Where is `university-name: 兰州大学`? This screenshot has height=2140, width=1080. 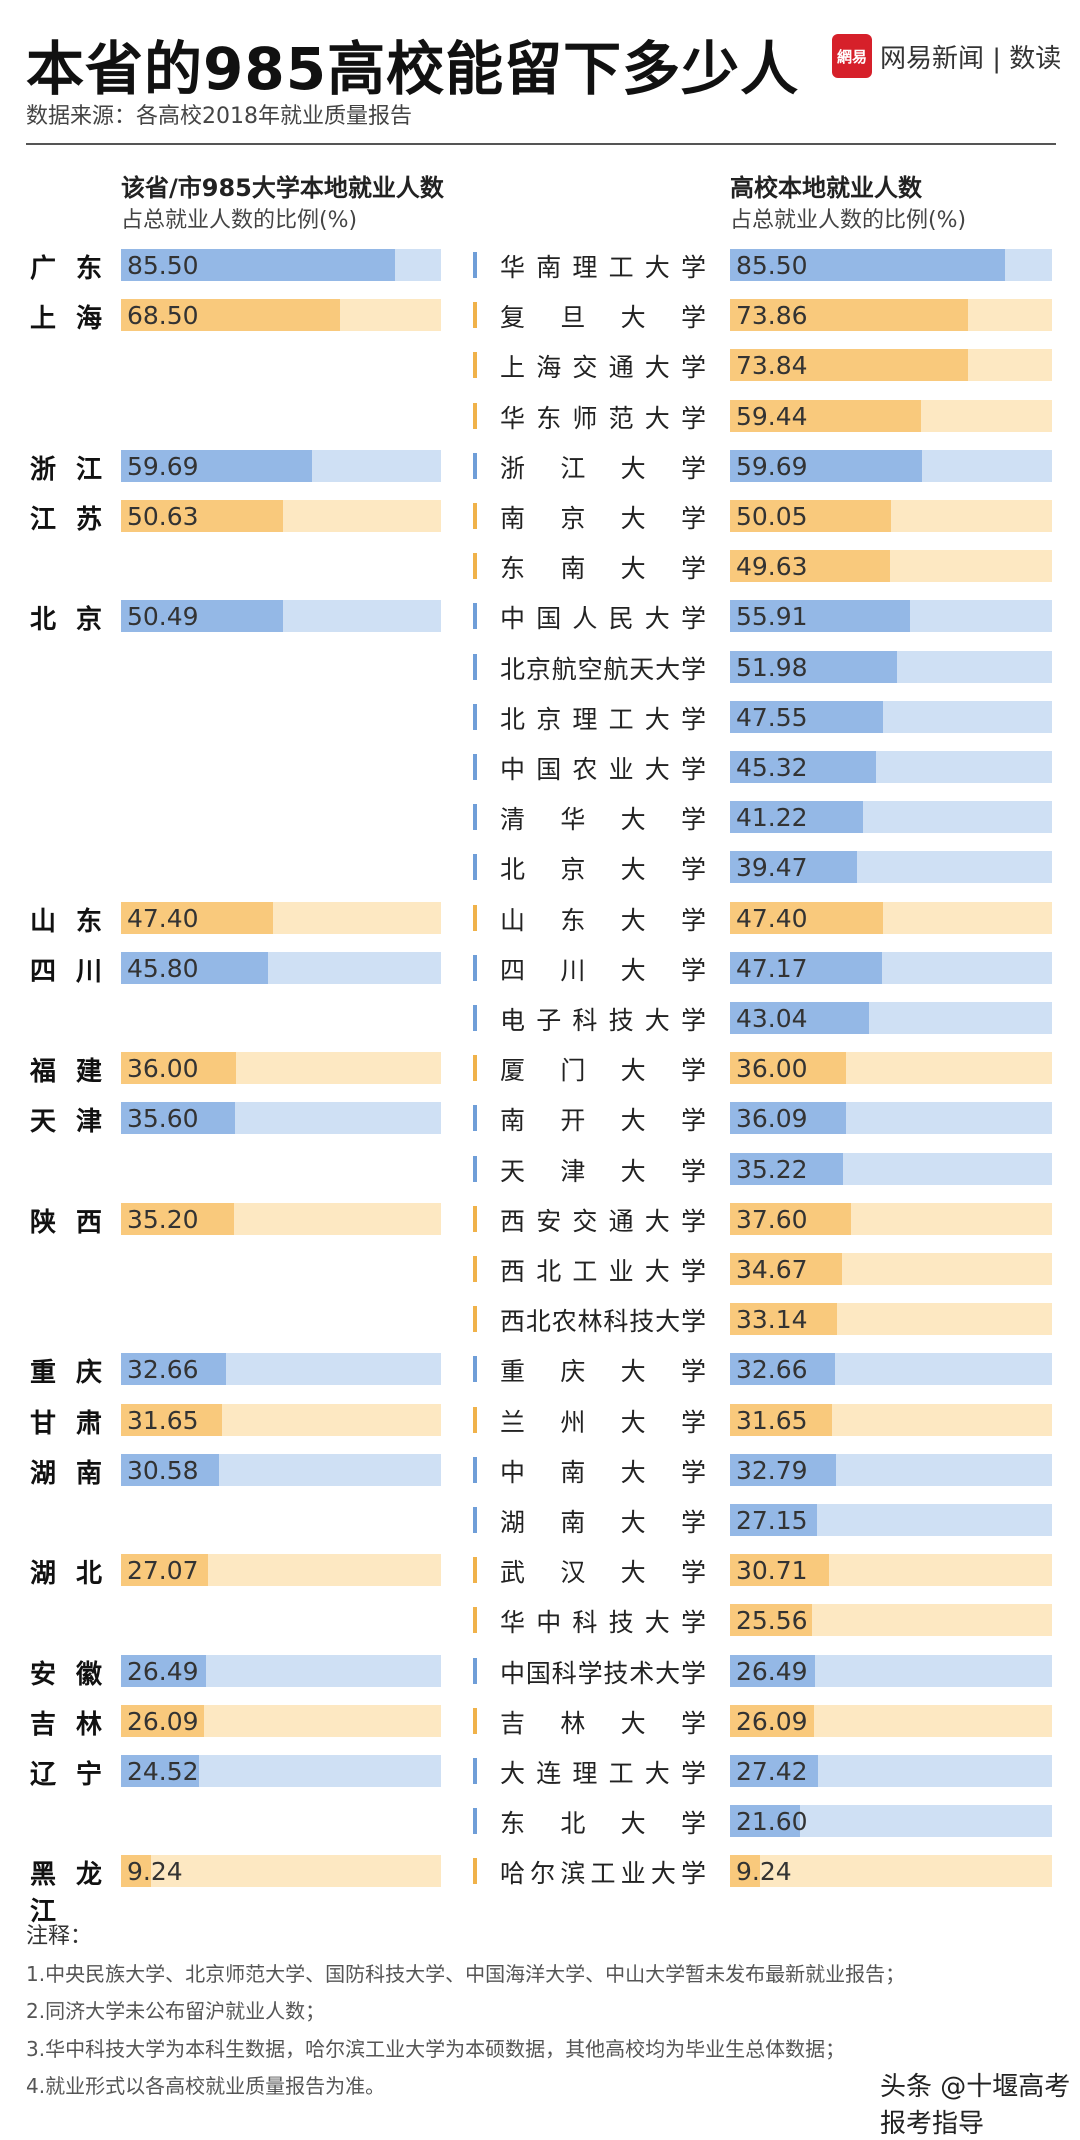
university-name: 兰州大学 is located at coordinates (603, 1422).